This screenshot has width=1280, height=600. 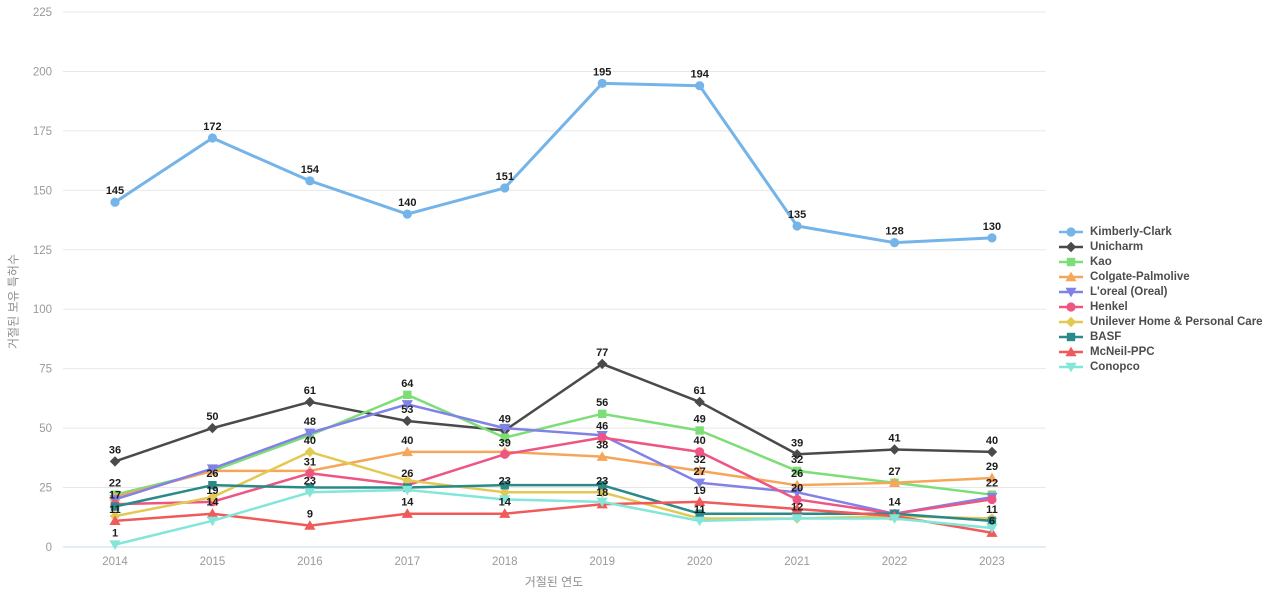 I want to click on legend-item-unilever-home-personal-care: Unilever Home & Personal Care, so click(x=1160, y=321).